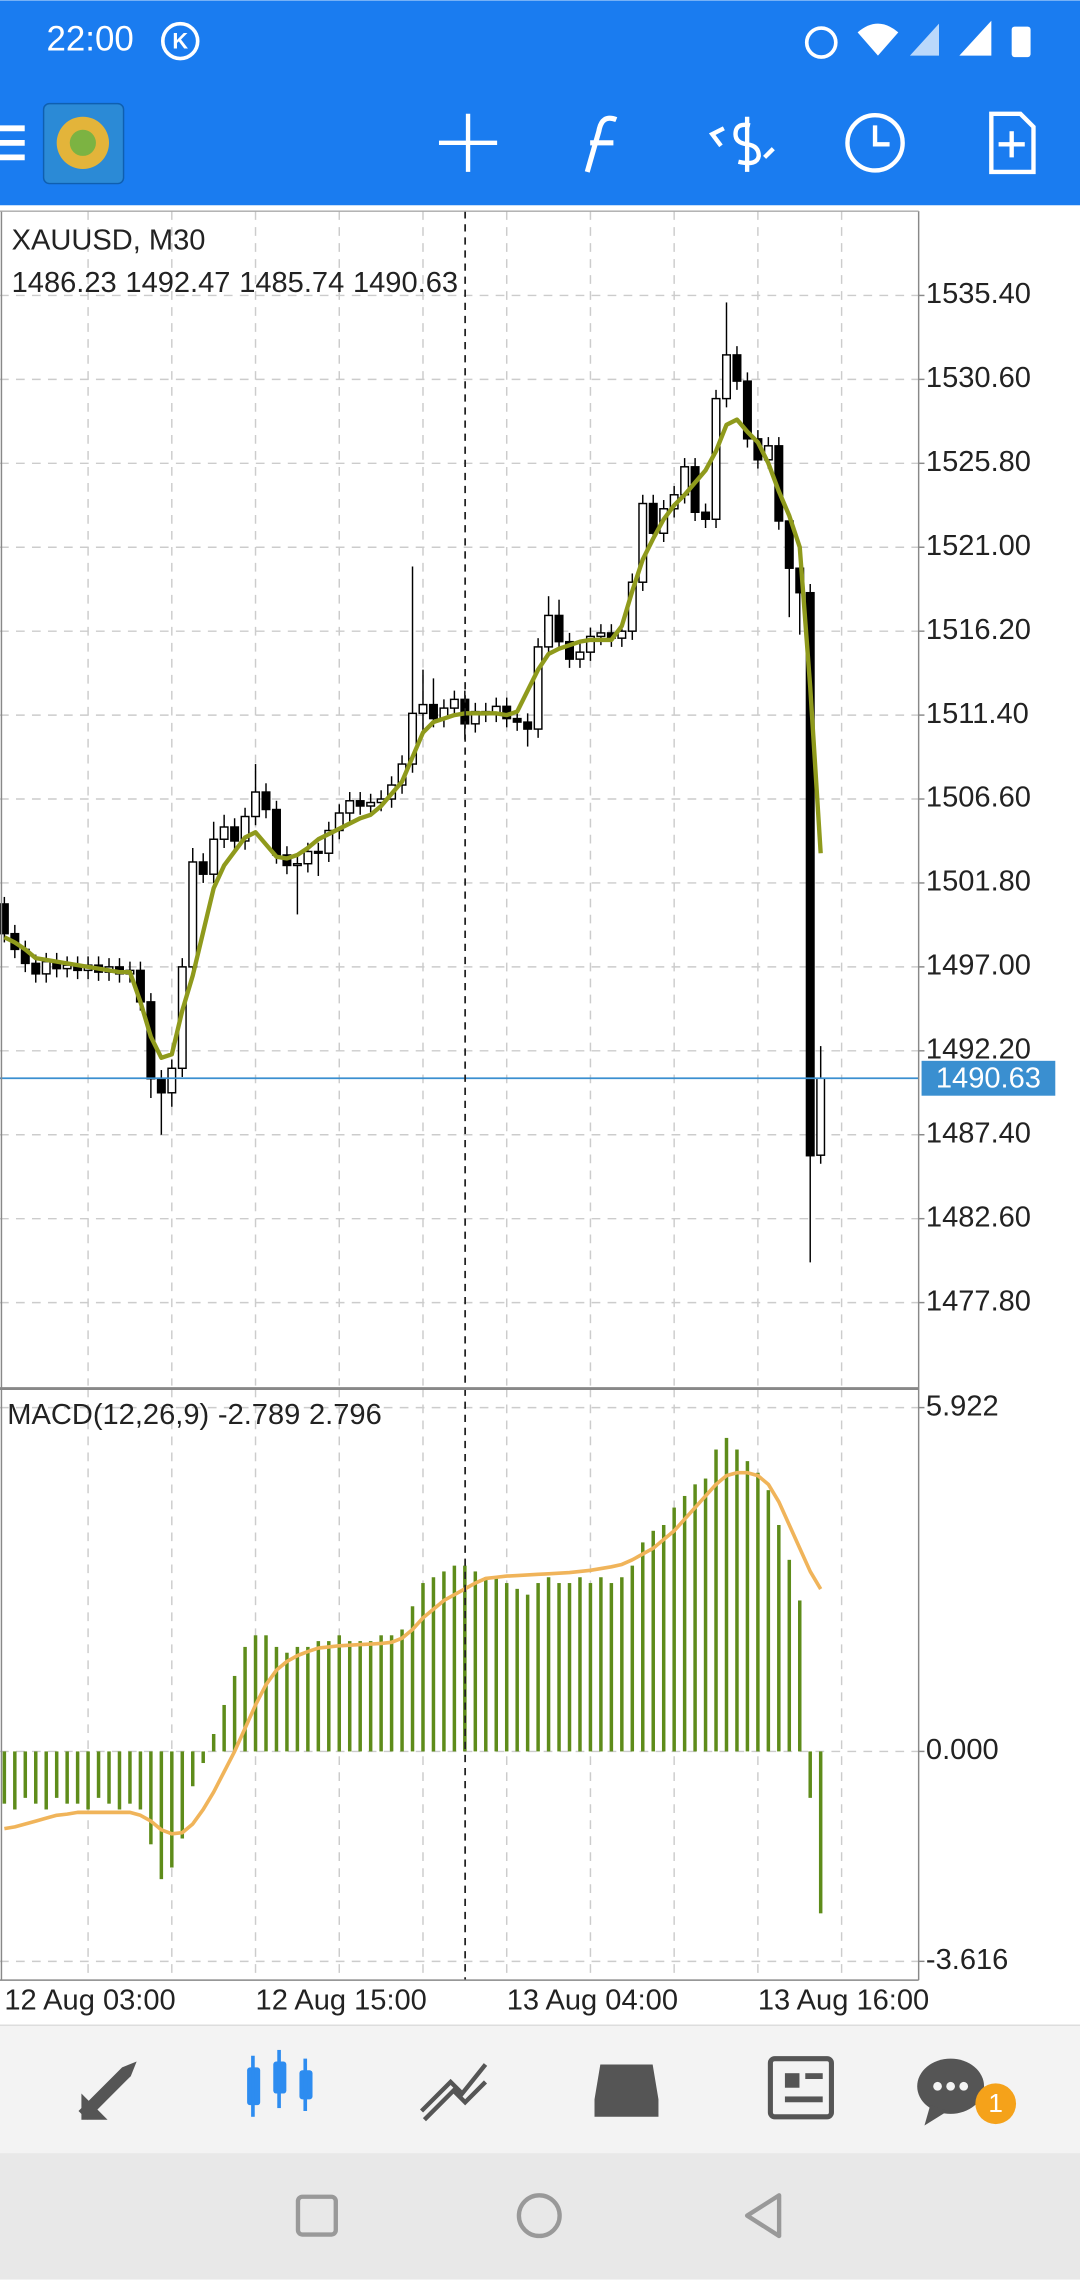 The image size is (1080, 2280). I want to click on crosshair-button, so click(468, 142).